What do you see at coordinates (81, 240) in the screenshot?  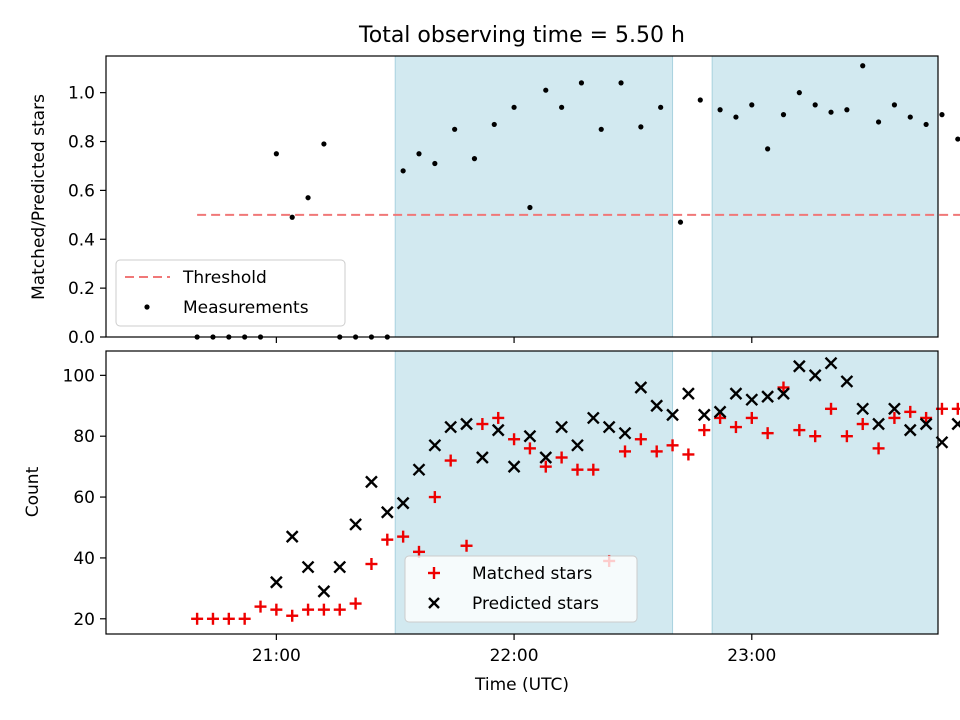 I see `y-tick-label: 0.4` at bounding box center [81, 240].